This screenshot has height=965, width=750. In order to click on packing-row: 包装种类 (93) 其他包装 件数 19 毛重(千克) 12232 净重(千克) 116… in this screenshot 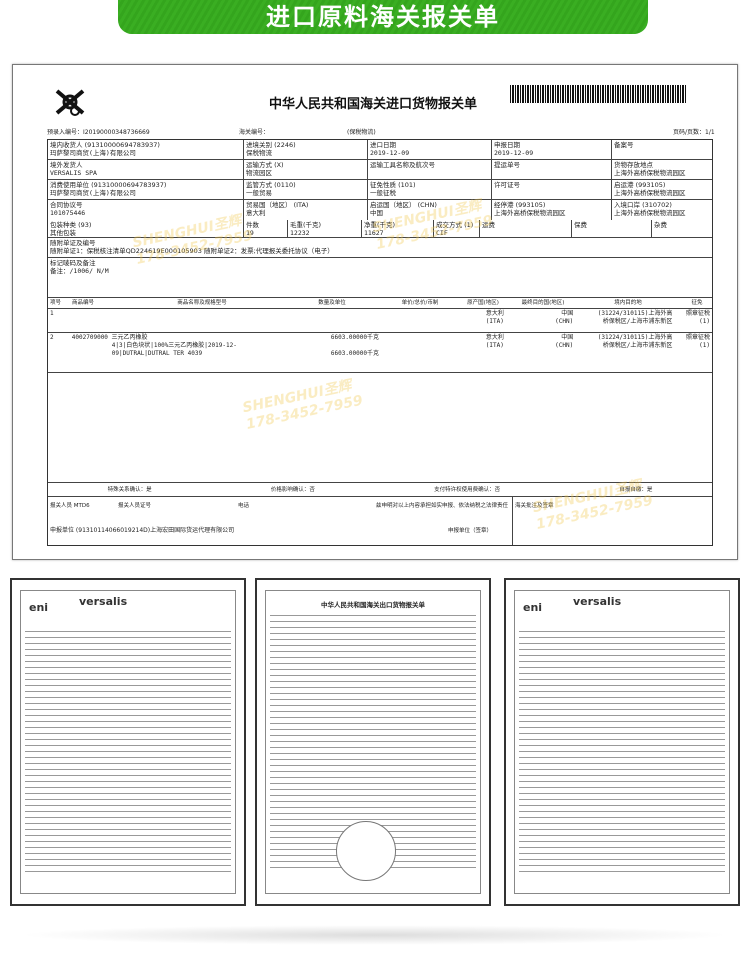, I will do `click(380, 229)`.